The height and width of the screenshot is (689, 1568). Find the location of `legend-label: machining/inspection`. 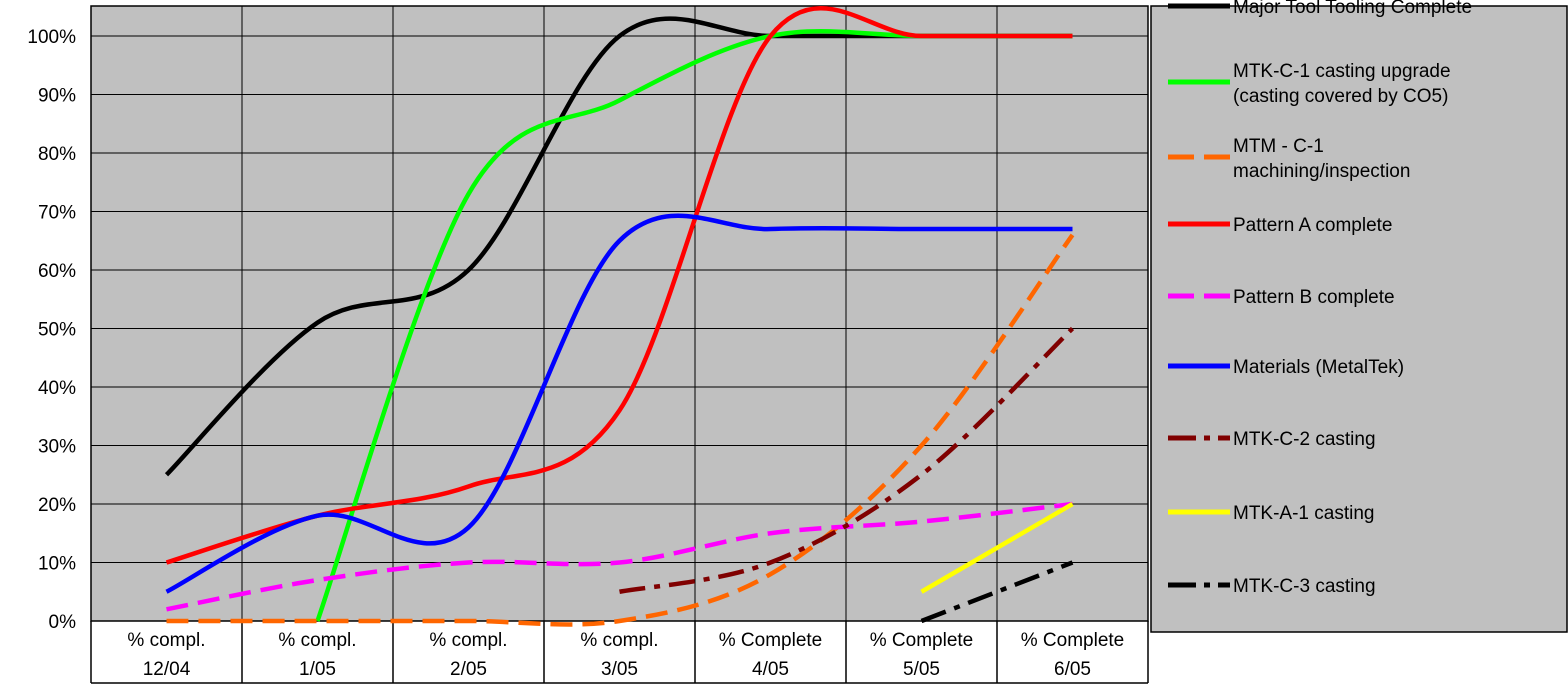

legend-label: machining/inspection is located at coordinates (1321, 171).